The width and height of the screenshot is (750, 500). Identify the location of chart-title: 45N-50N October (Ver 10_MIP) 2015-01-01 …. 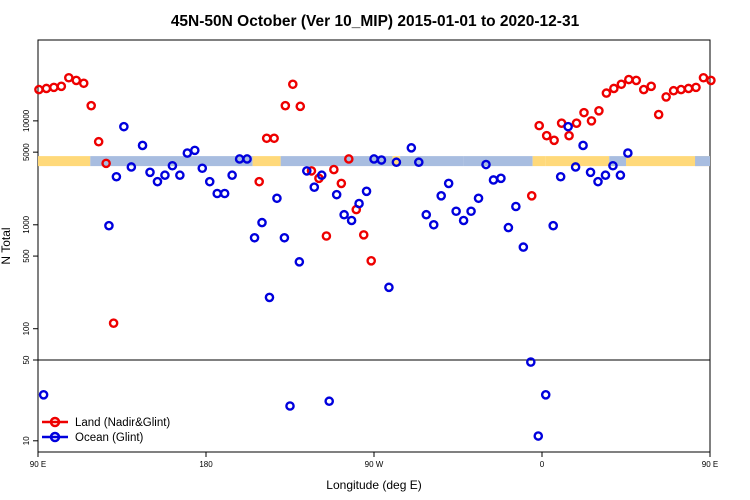
(375, 21).